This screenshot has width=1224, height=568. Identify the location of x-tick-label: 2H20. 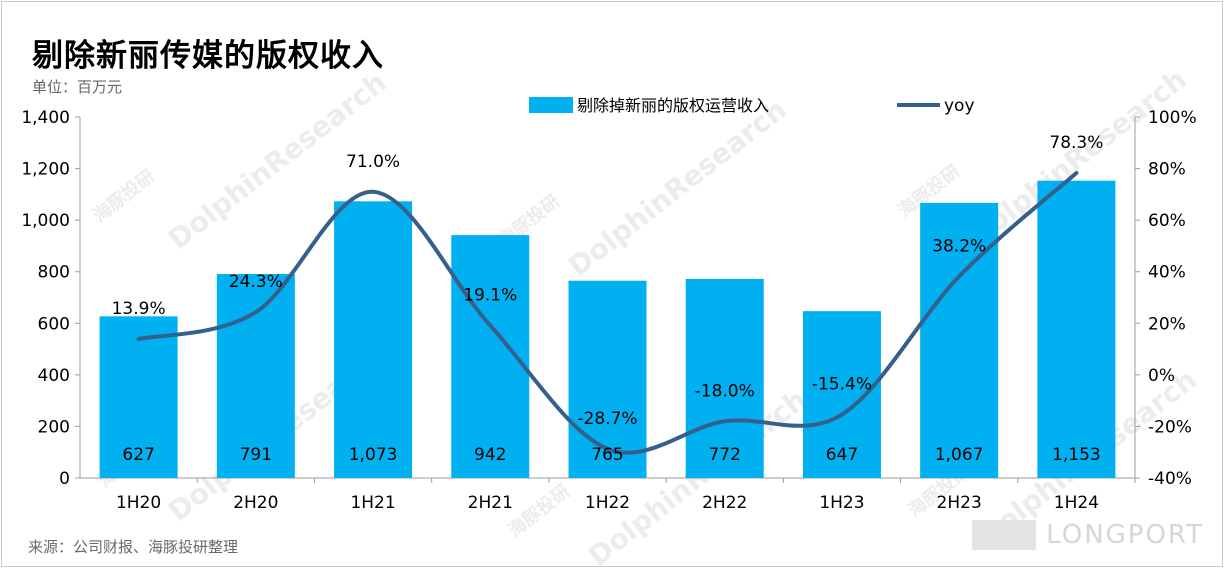
(255, 503).